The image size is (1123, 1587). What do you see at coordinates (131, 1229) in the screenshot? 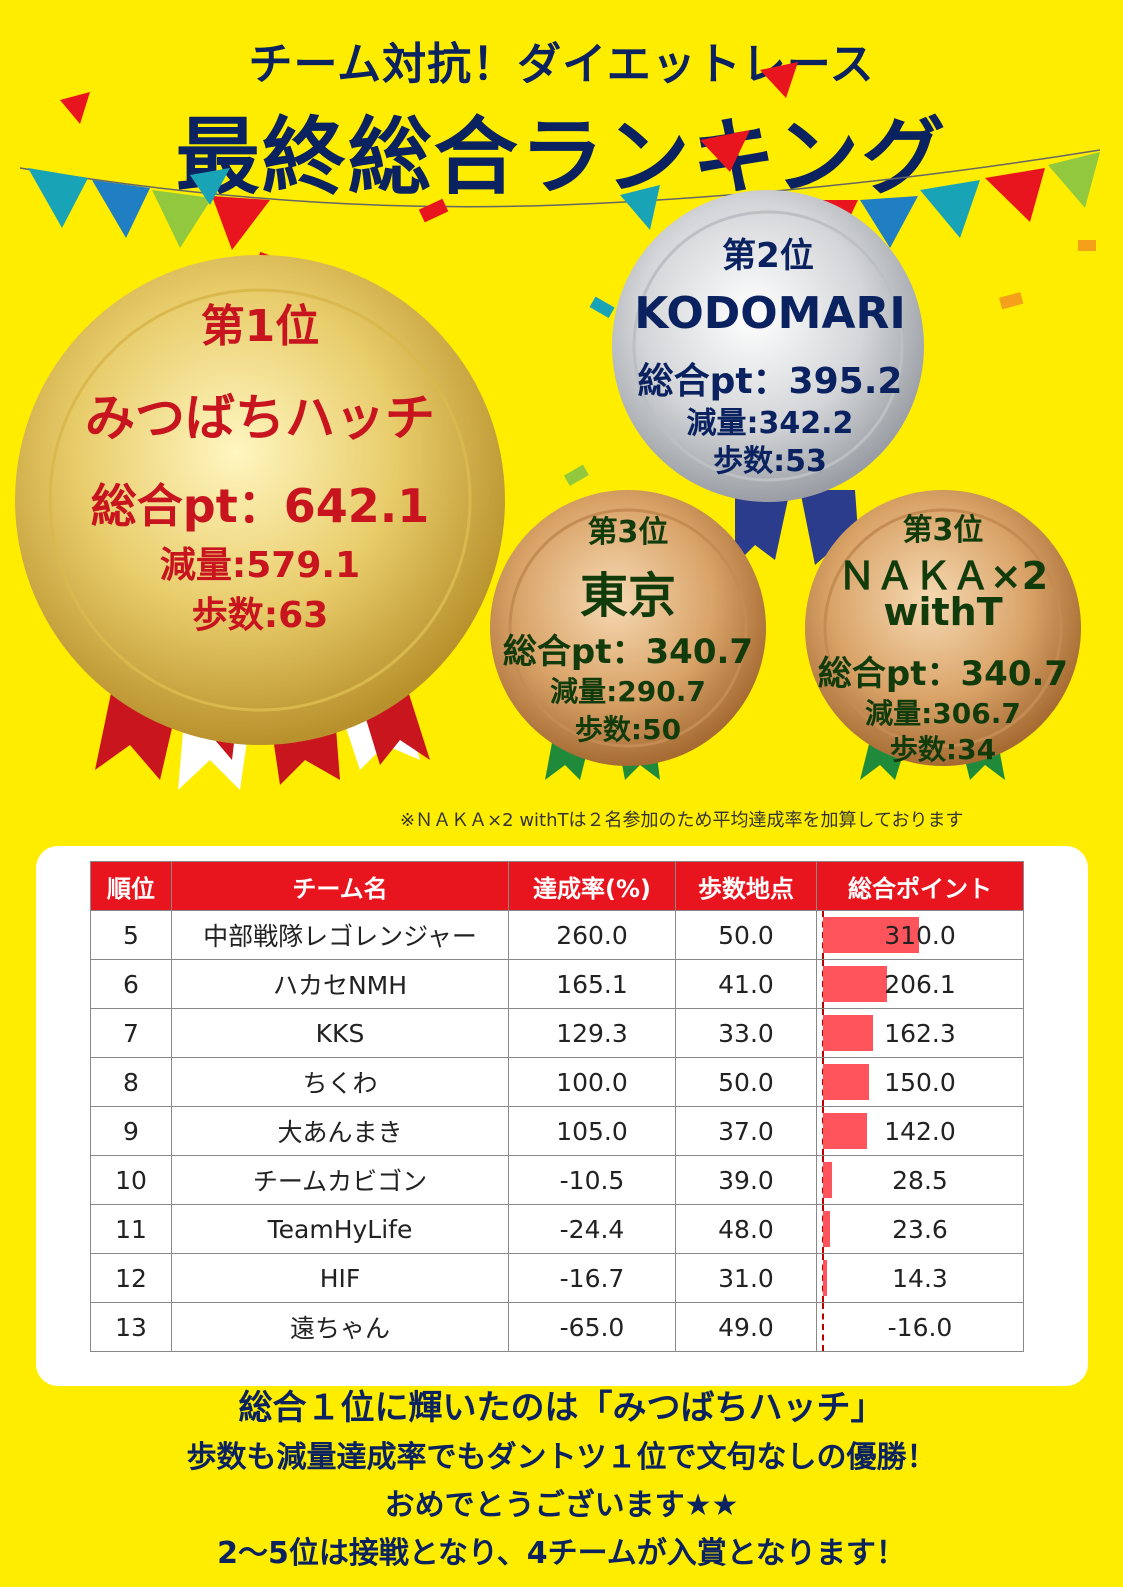
I see `rank-cell: 11` at bounding box center [131, 1229].